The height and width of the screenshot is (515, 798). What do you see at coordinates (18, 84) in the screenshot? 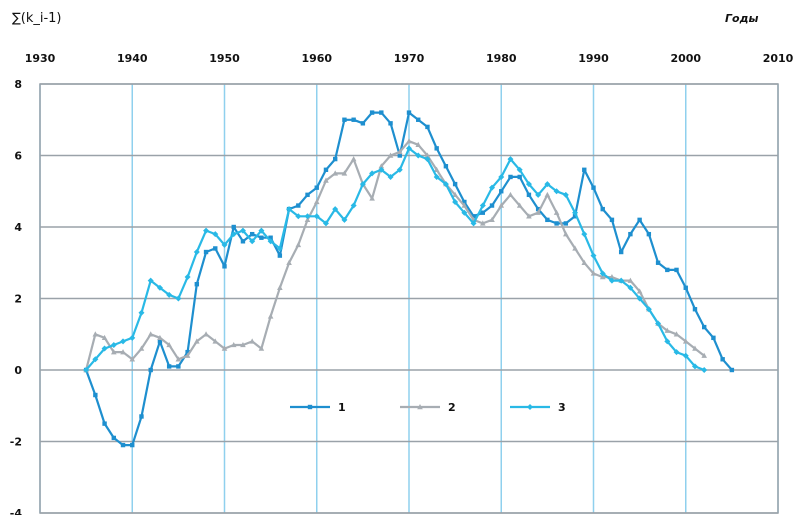
I see `y-tick-label: 8` at bounding box center [18, 84].